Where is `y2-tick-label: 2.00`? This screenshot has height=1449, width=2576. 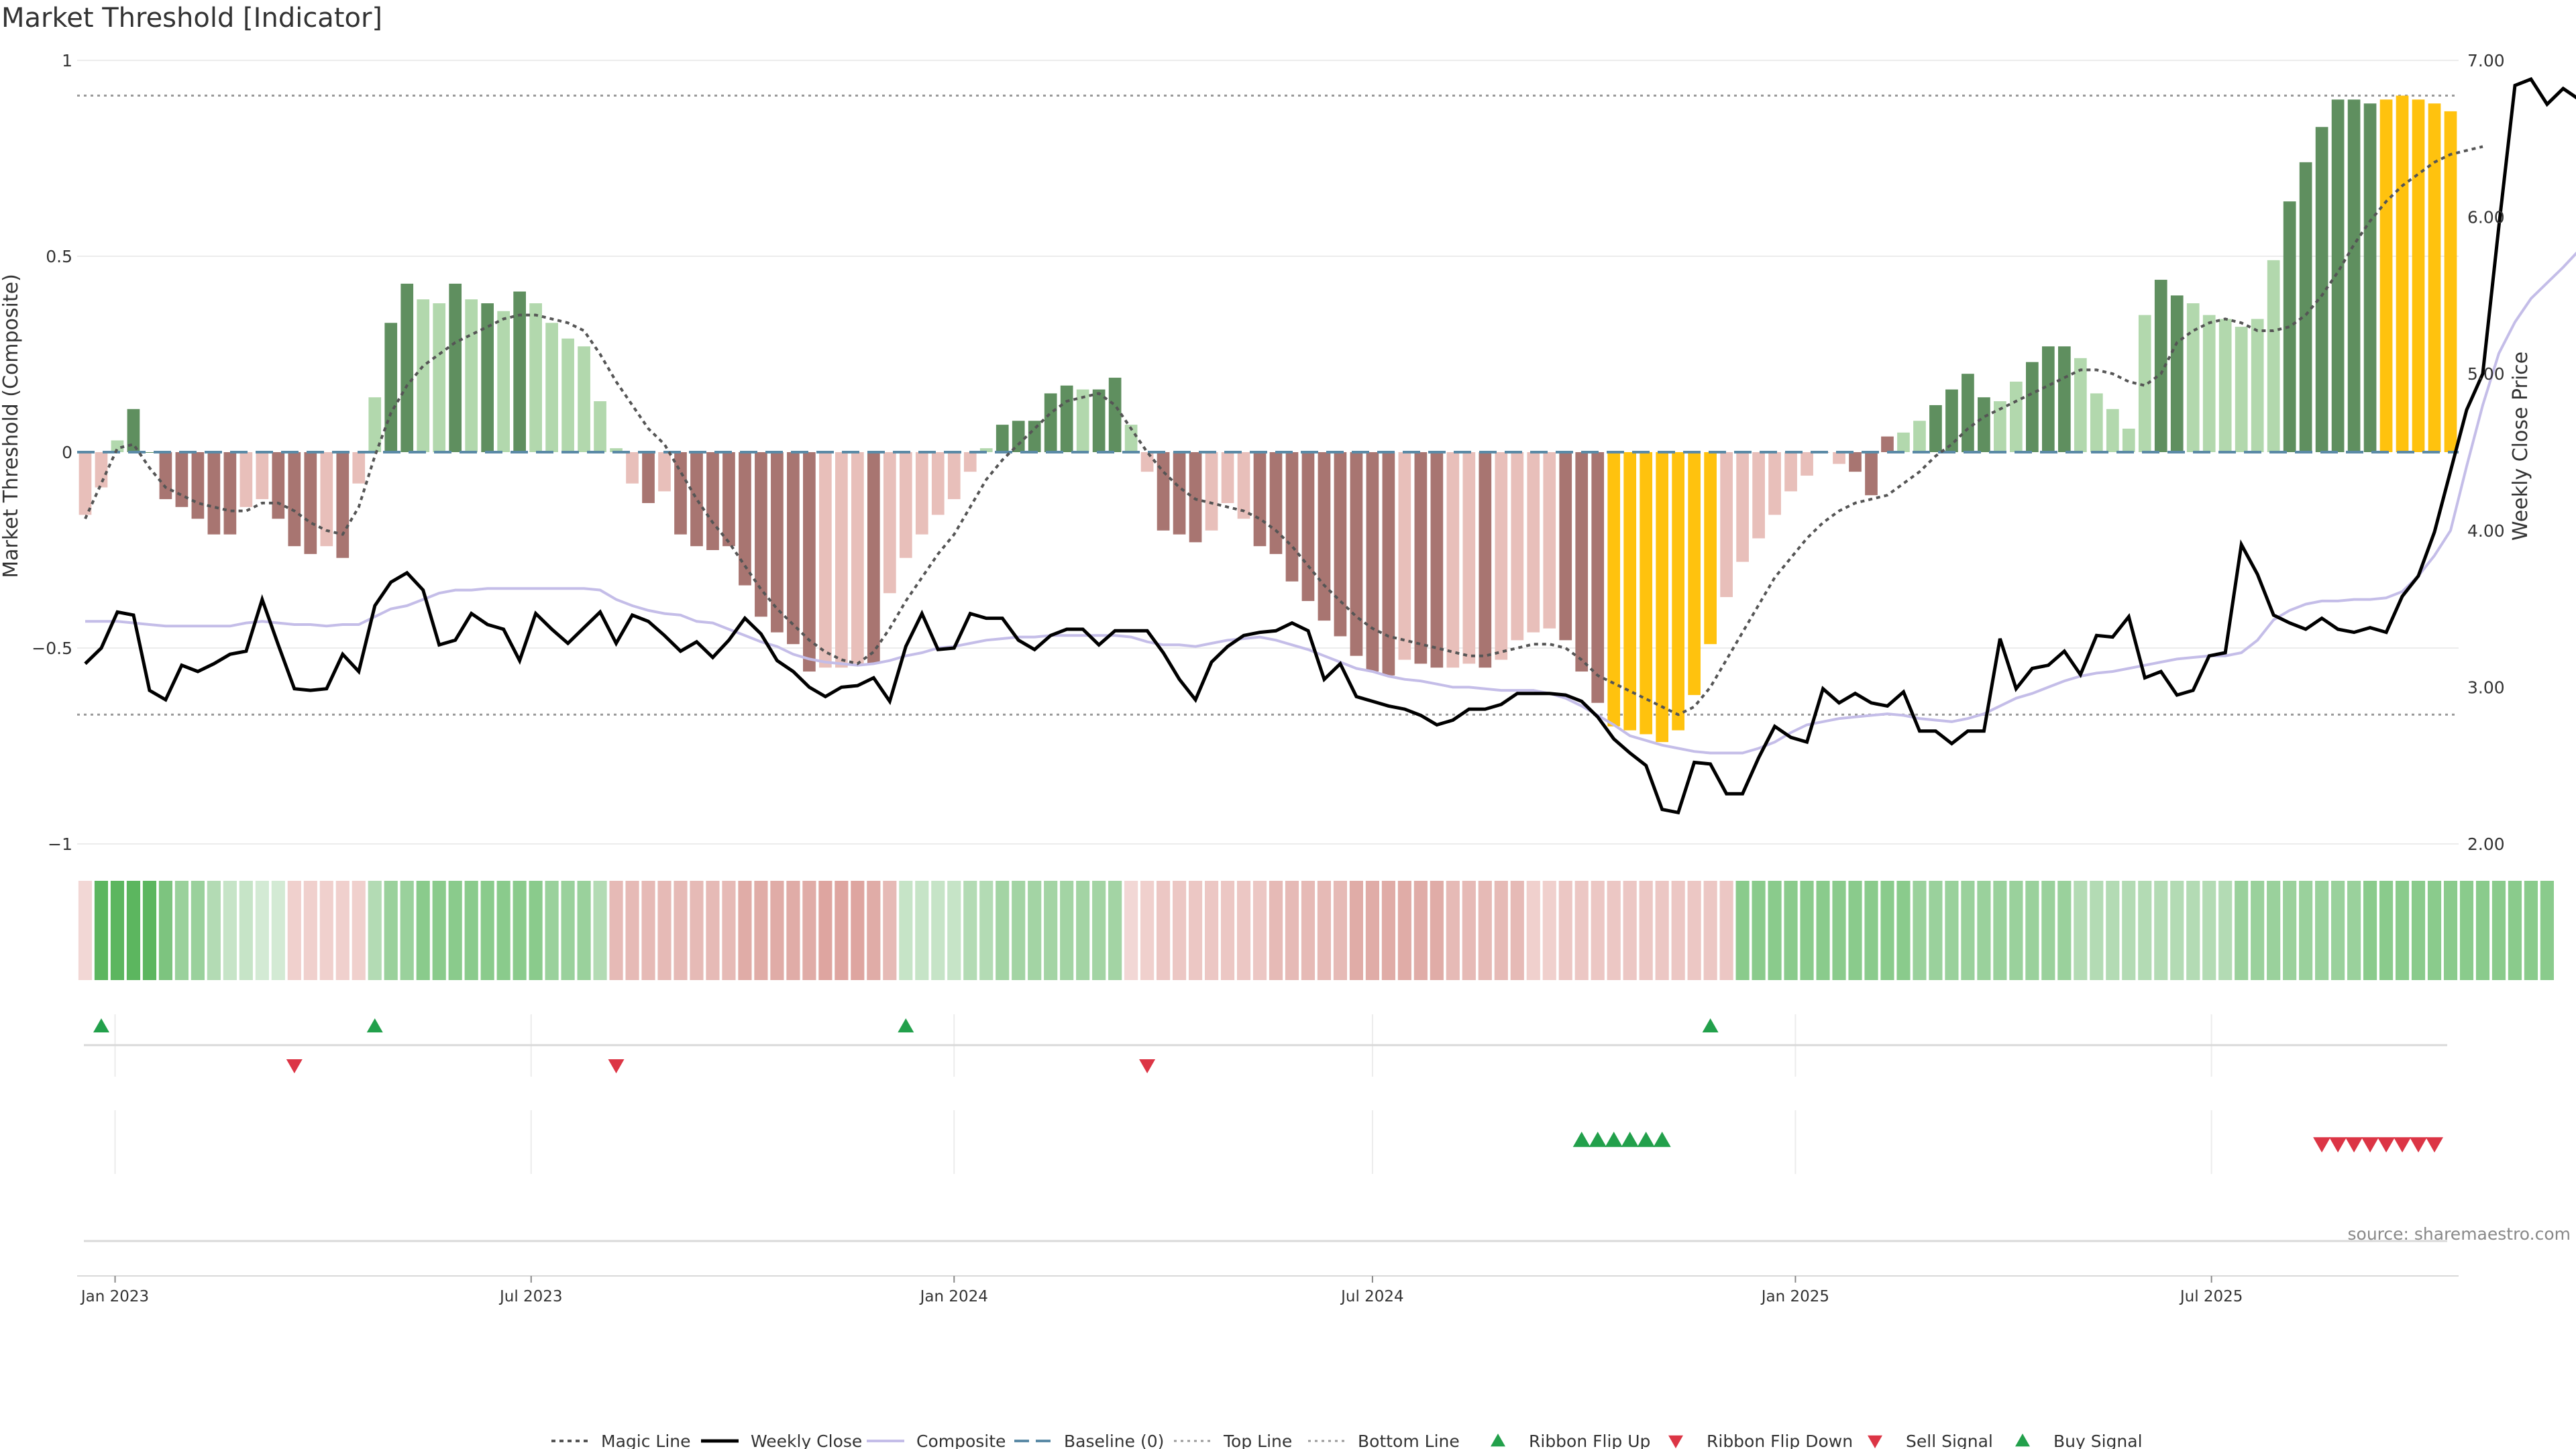
y2-tick-label: 2.00 is located at coordinates (2486, 844).